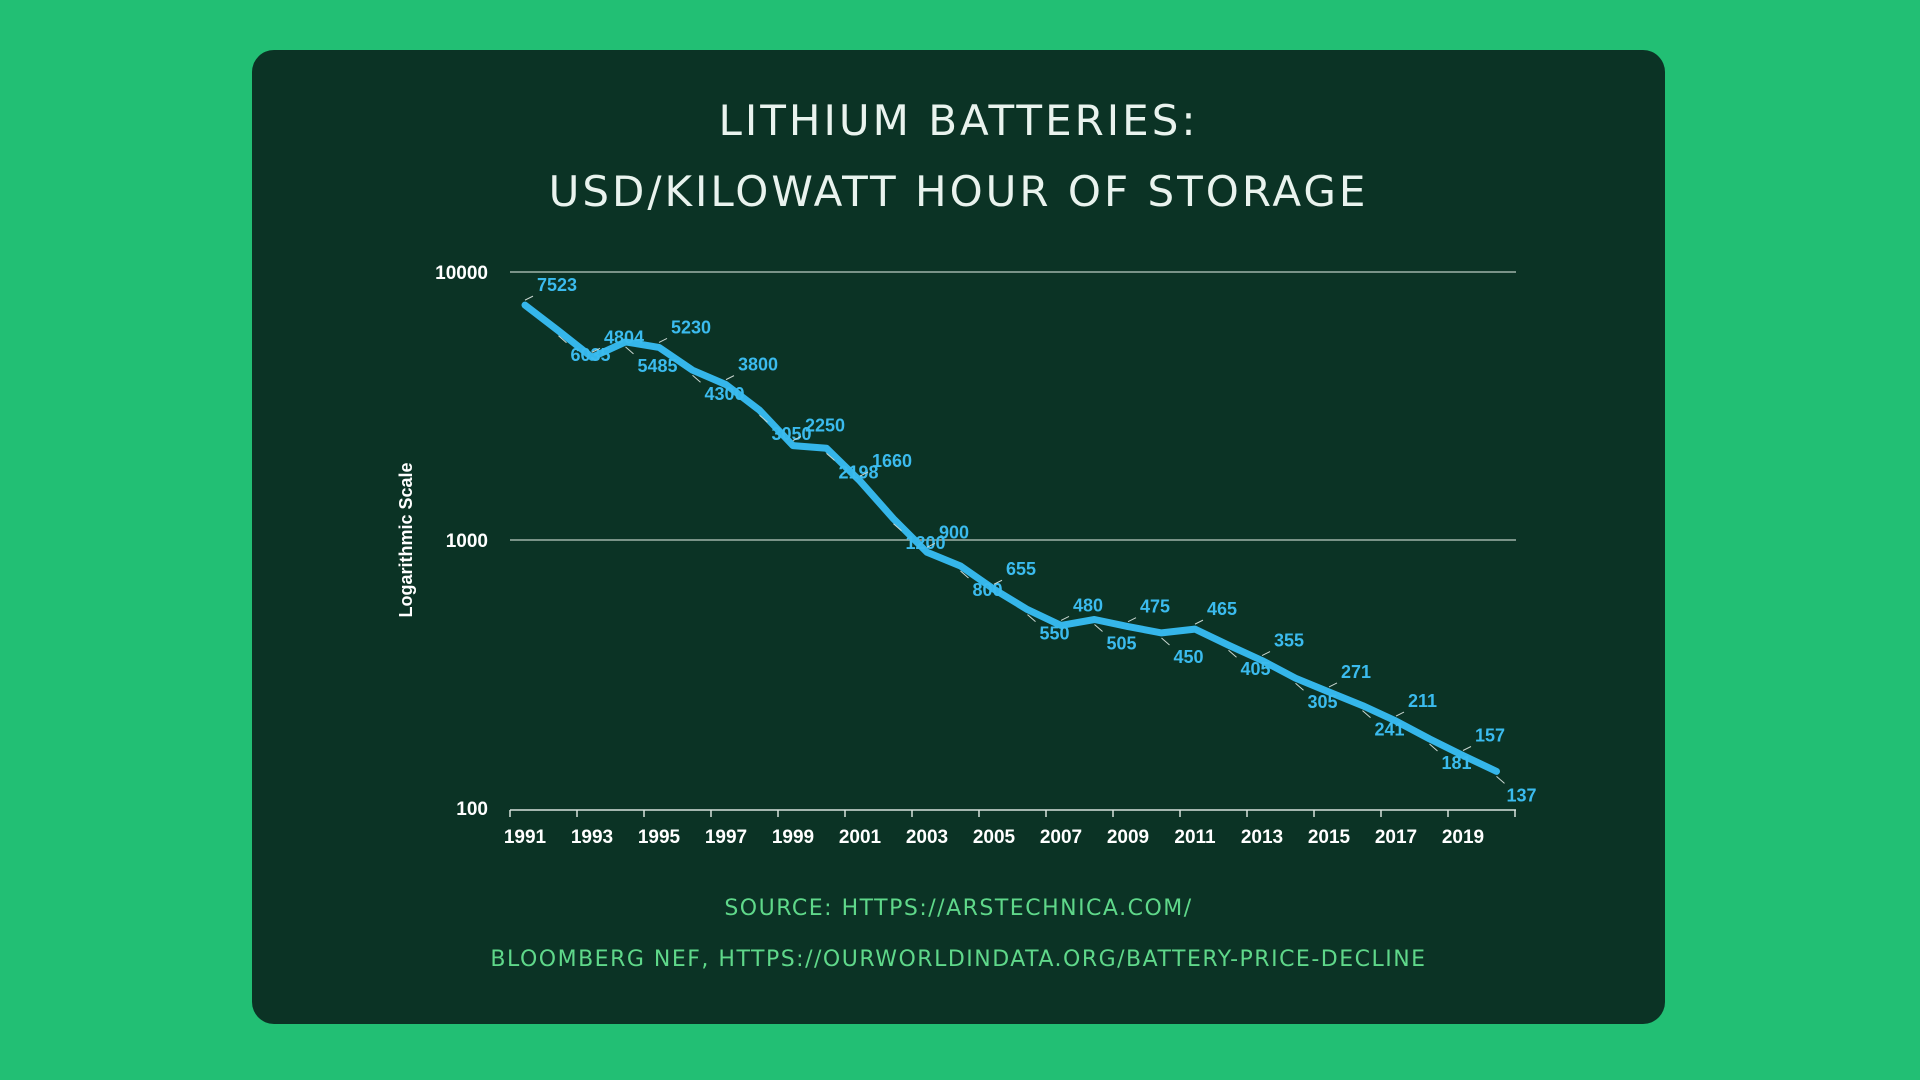 This screenshot has width=1920, height=1080. What do you see at coordinates (1396, 837) in the screenshot?
I see `x-tick-label-2017: 2017` at bounding box center [1396, 837].